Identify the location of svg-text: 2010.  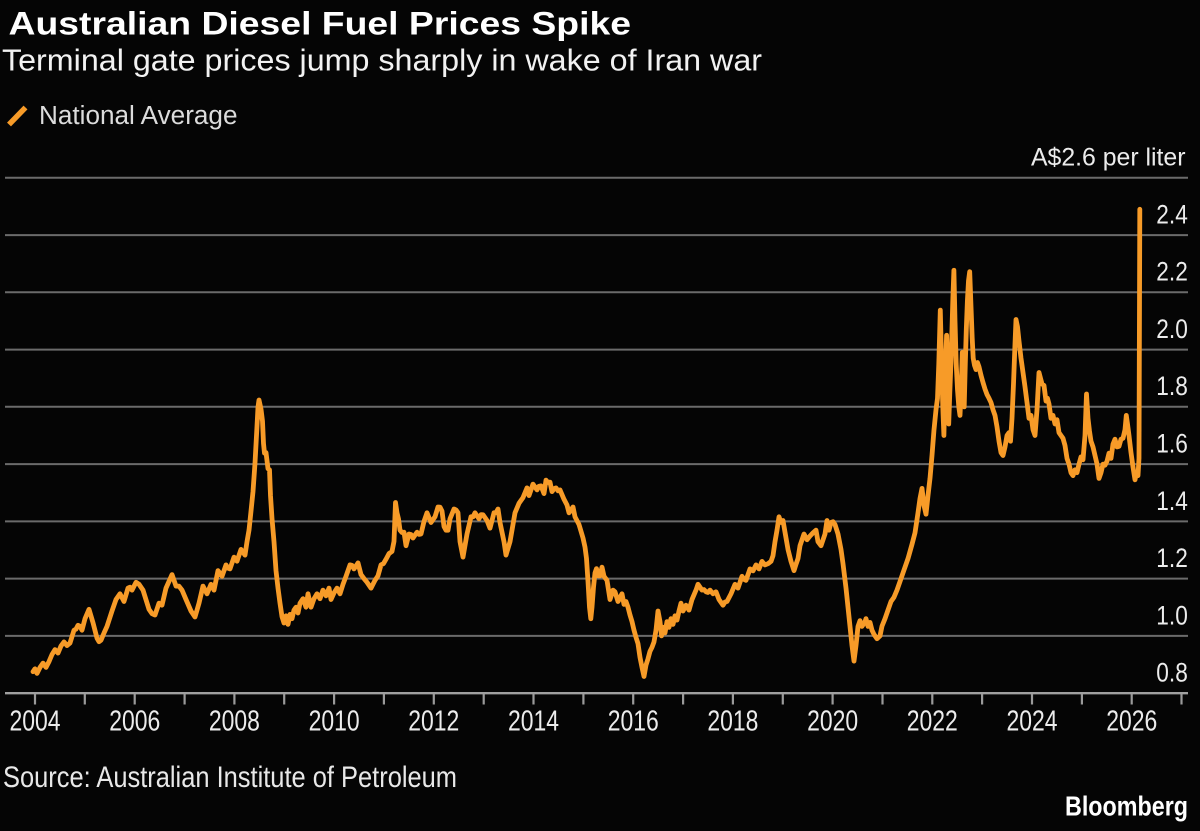
(334, 721).